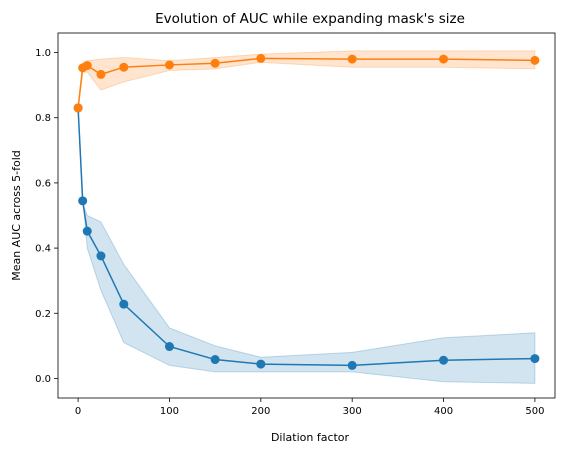 Image resolution: width=567 pixels, height=455 pixels. I want to click on x-tick-label: 0, so click(78, 411).